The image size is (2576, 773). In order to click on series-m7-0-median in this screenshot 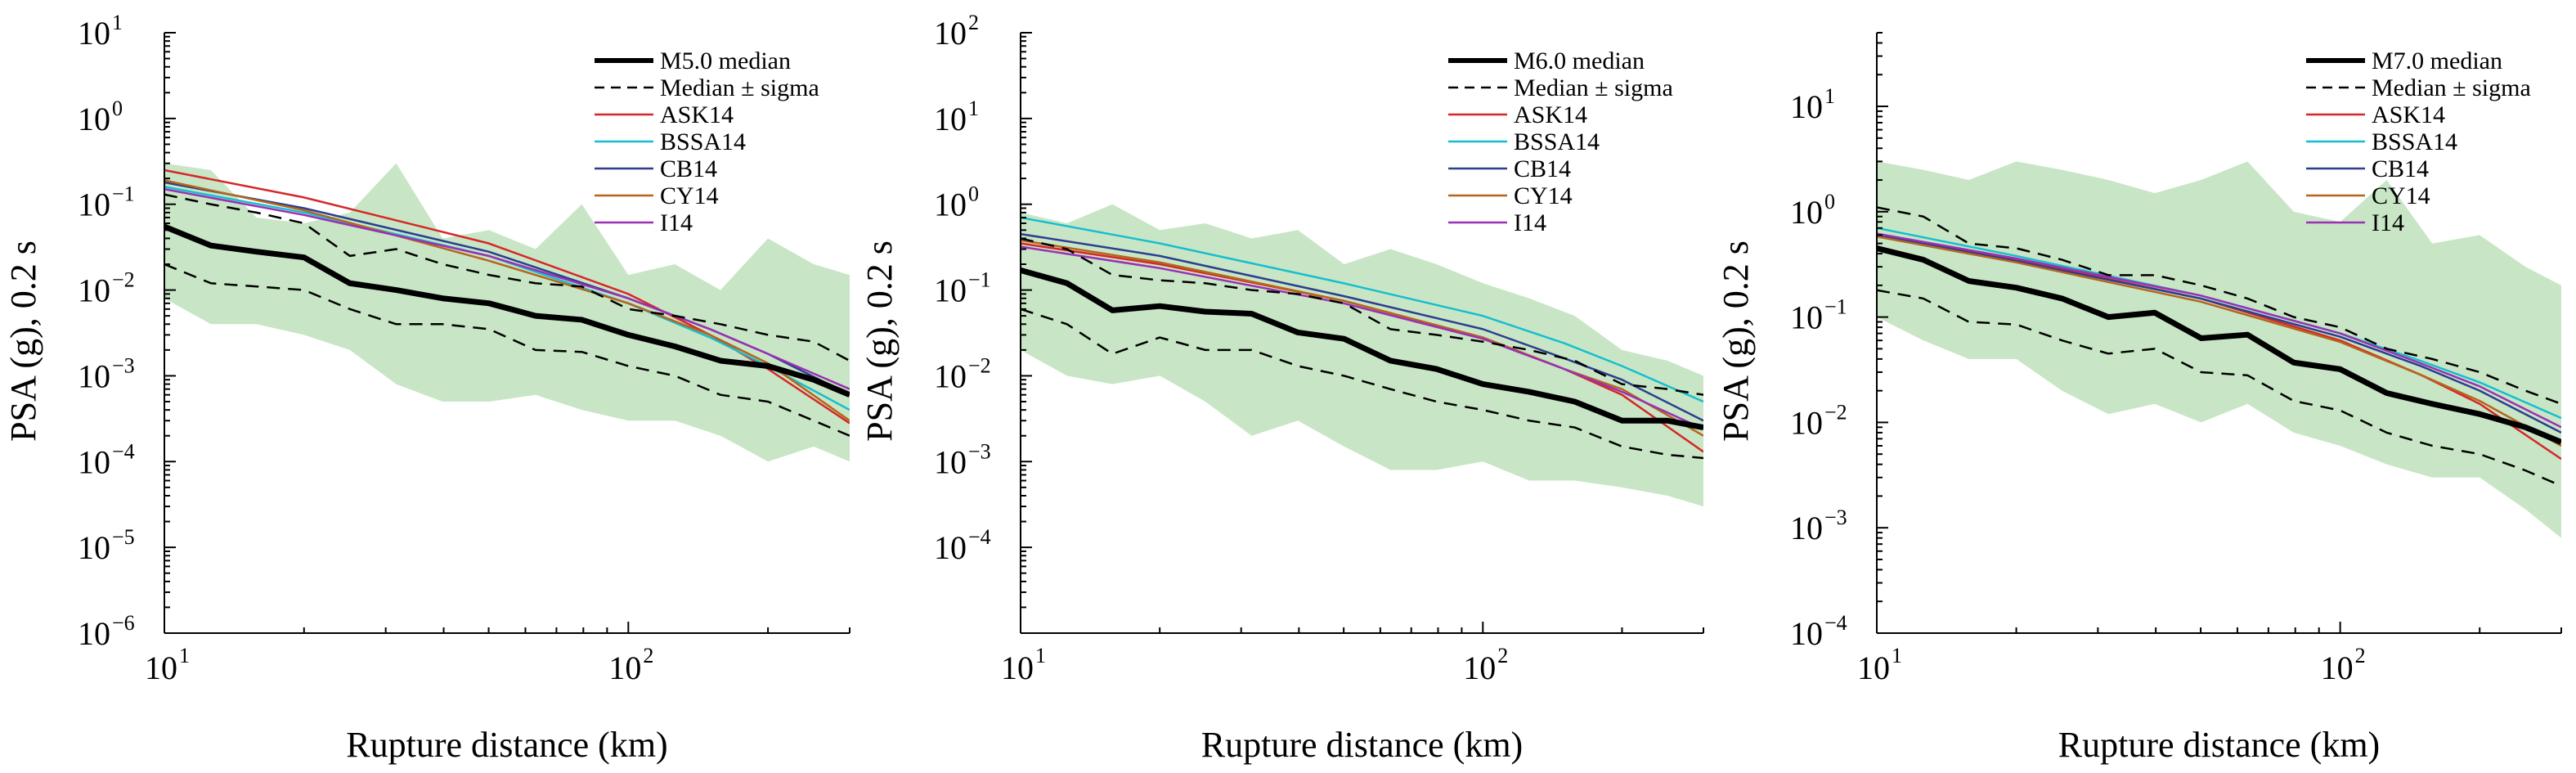, I will do `click(2219, 345)`.